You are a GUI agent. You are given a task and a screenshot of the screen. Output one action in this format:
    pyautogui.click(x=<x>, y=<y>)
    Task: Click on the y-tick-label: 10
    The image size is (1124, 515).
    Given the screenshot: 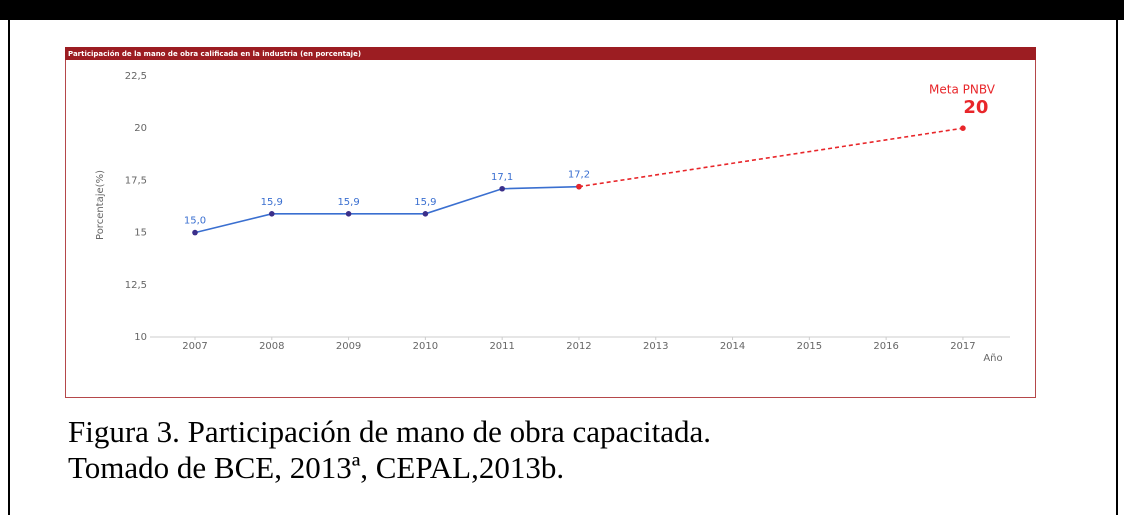 What is the action you would take?
    pyautogui.click(x=140, y=337)
    